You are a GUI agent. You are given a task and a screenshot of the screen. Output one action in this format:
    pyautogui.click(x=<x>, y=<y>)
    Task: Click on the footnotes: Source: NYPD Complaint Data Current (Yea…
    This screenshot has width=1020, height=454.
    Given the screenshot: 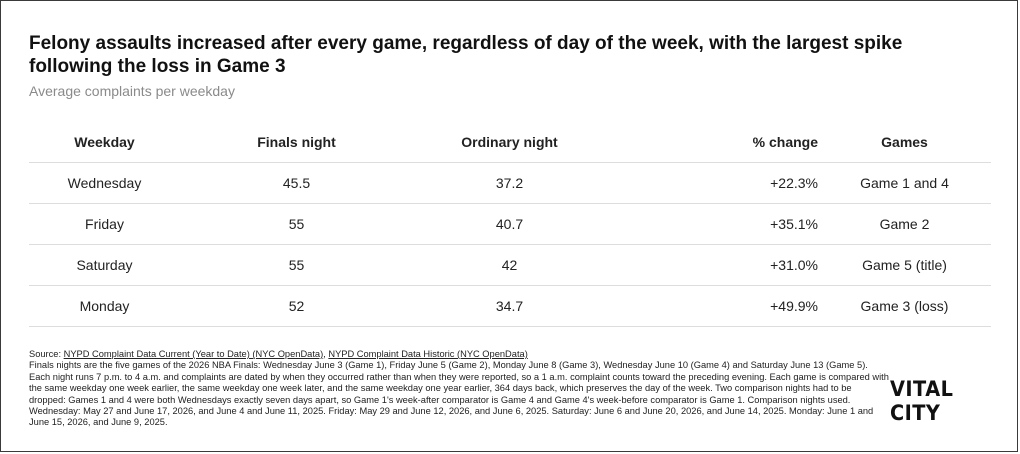 What is the action you would take?
    pyautogui.click(x=459, y=389)
    